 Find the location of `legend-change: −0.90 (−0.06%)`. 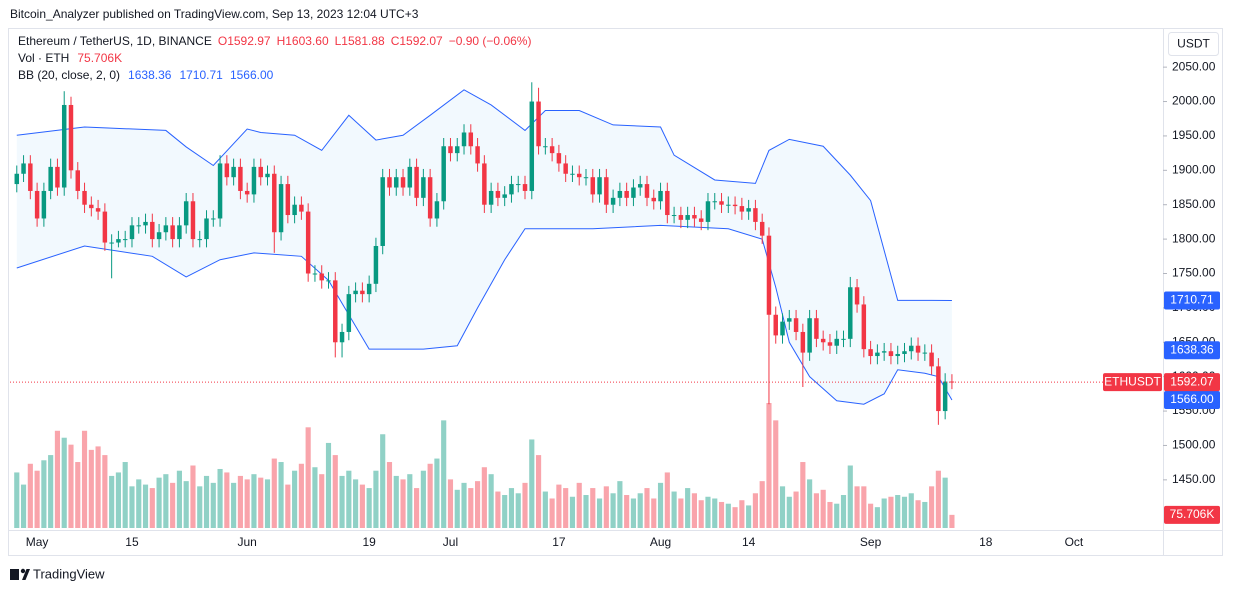

legend-change: −0.90 (−0.06%) is located at coordinates (490, 41).